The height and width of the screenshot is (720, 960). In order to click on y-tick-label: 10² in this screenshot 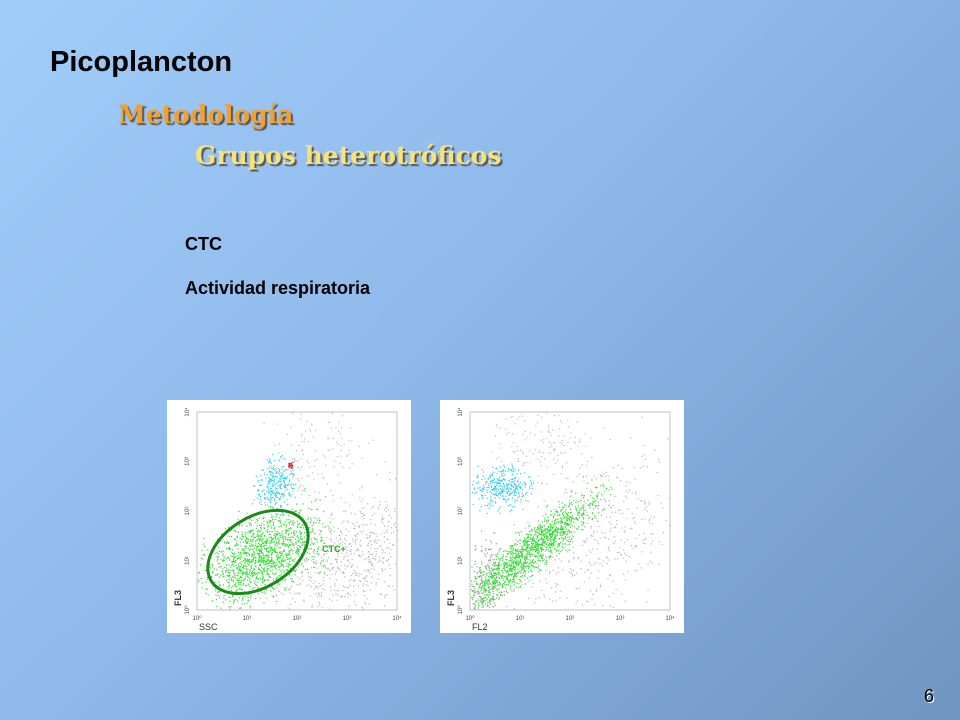, I will do `click(461, 511)`.